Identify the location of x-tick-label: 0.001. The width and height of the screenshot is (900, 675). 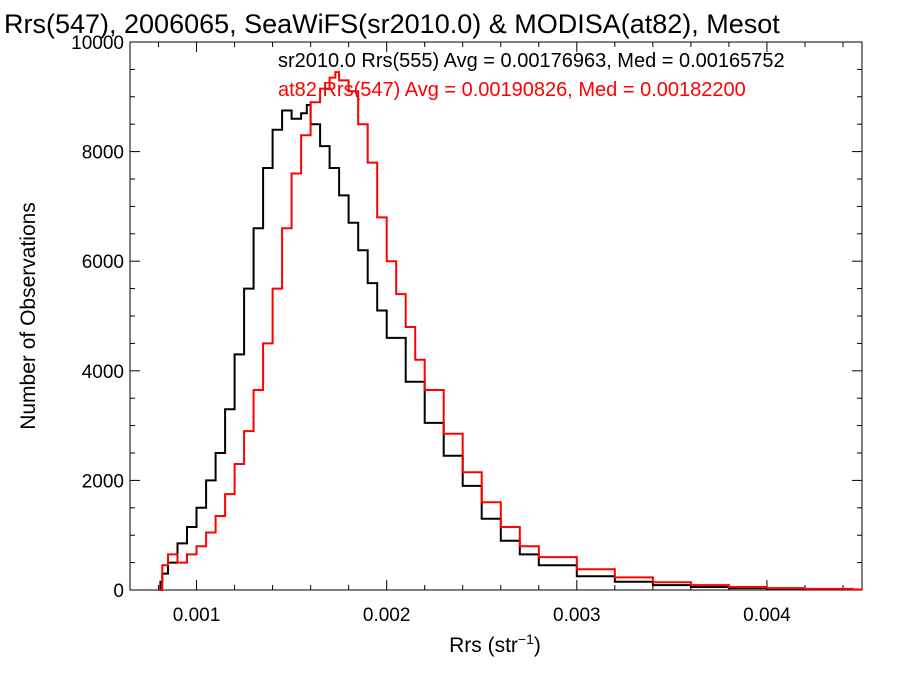
(197, 615).